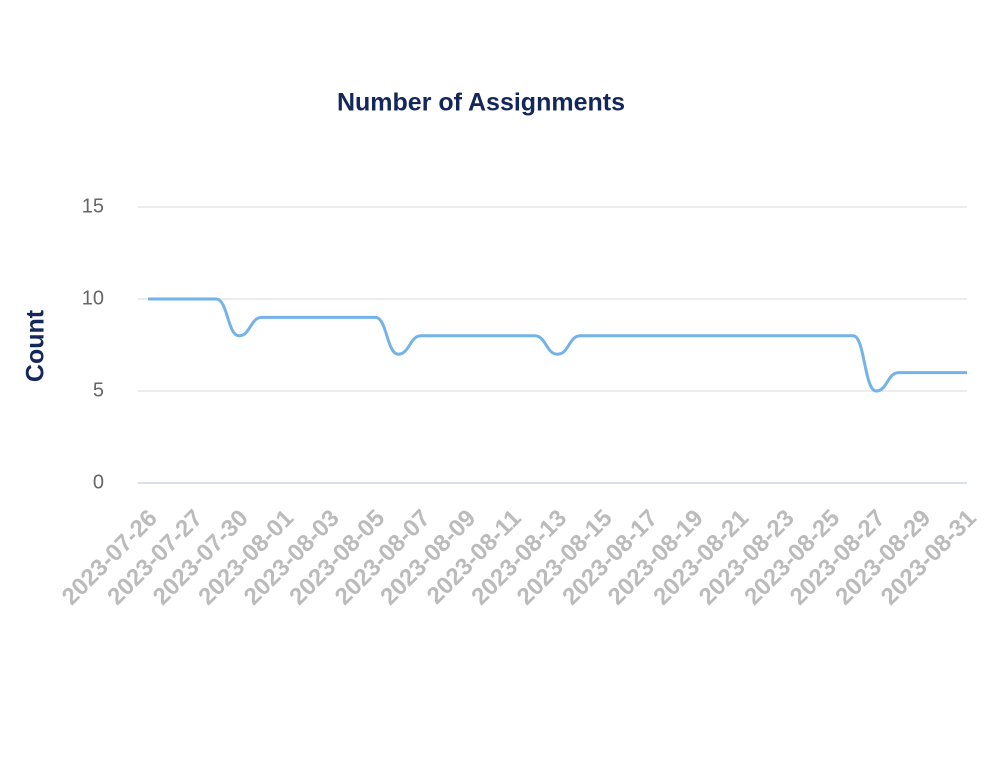 This screenshot has width=1002, height=768. I want to click on y-axis-title: Count, so click(36, 345).